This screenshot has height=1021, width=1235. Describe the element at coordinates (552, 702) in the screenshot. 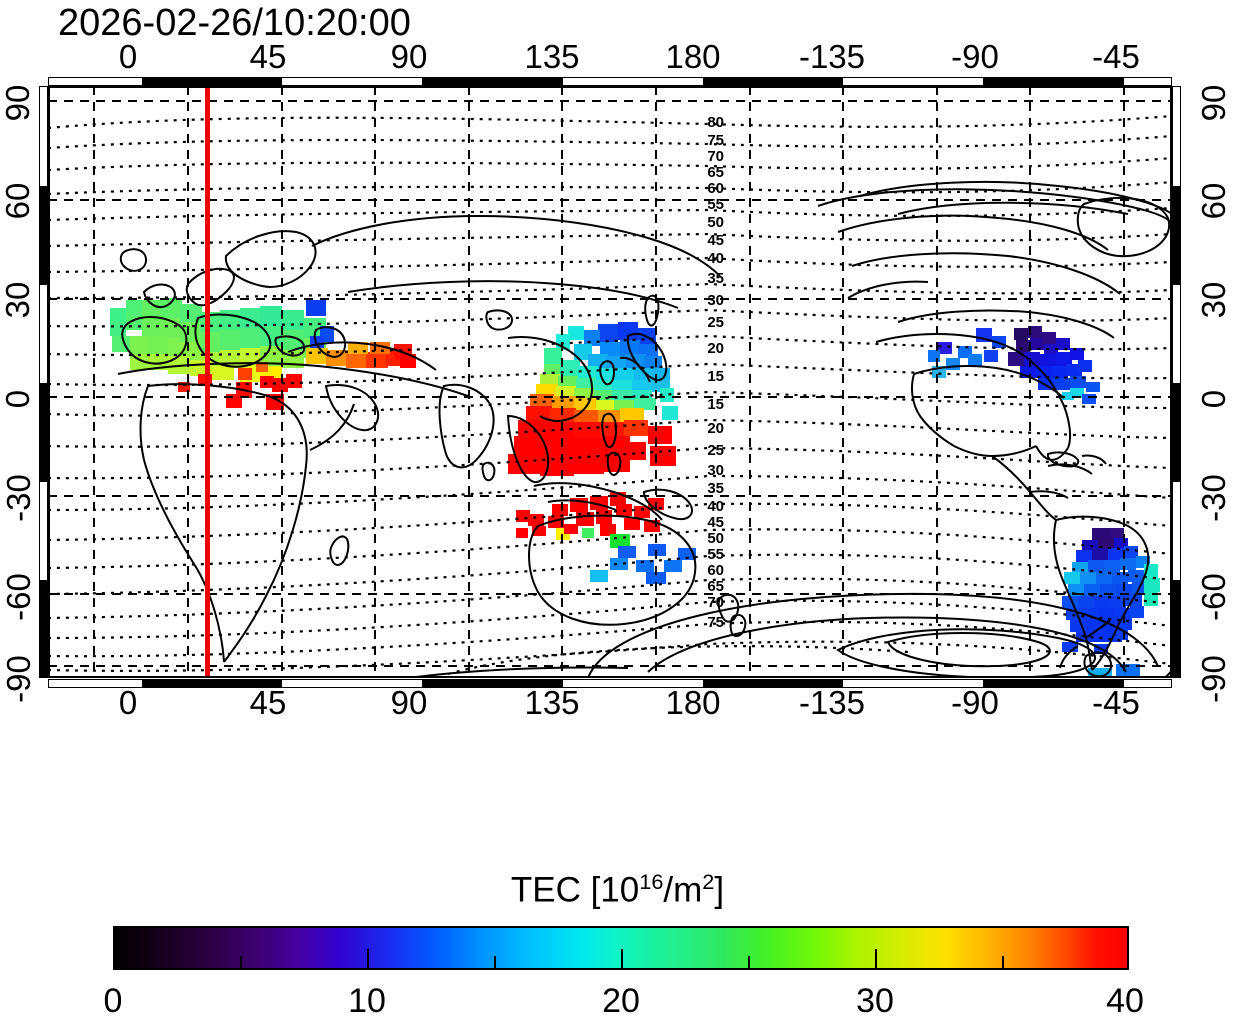

I see `bottom-tick-label: 135` at that location.